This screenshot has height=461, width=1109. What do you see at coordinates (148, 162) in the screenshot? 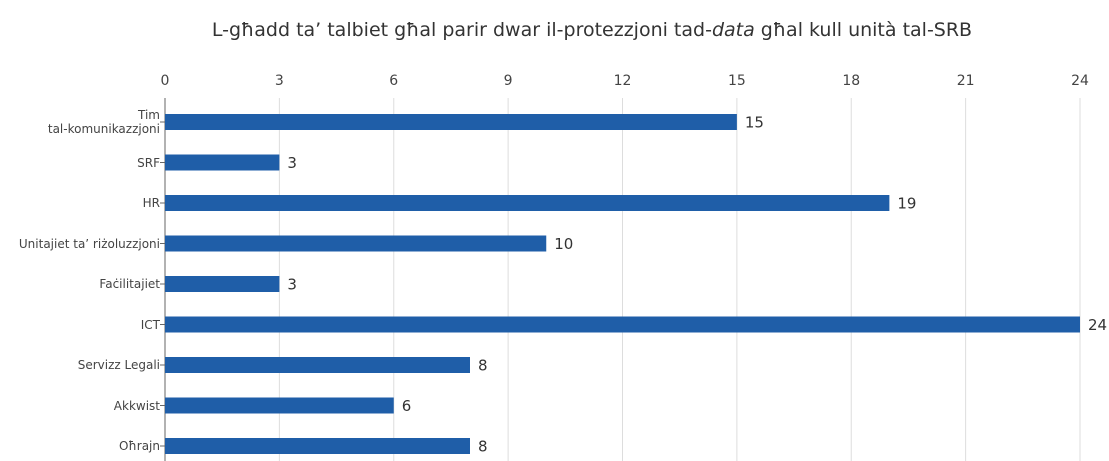
I see `y-tick-label: SRF` at bounding box center [148, 162].